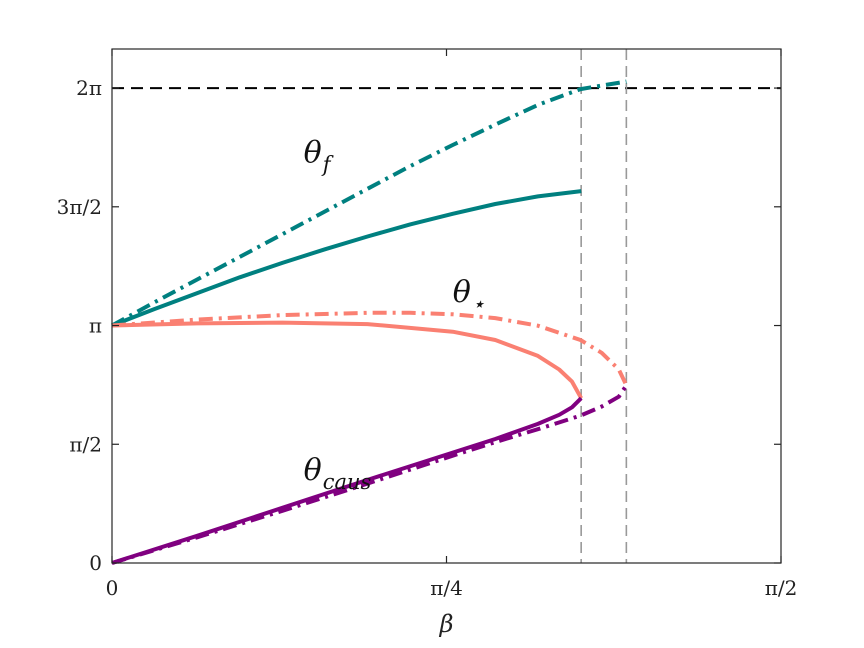 This screenshot has height=648, width=864. Describe the element at coordinates (446, 624) in the screenshot. I see `x-axis-label: β` at that location.